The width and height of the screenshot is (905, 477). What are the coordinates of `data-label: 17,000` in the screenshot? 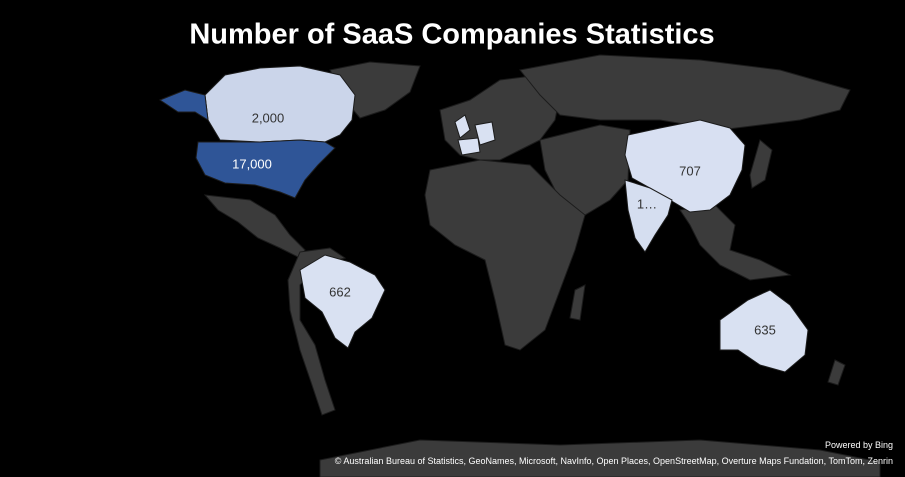 It's located at (252, 163).